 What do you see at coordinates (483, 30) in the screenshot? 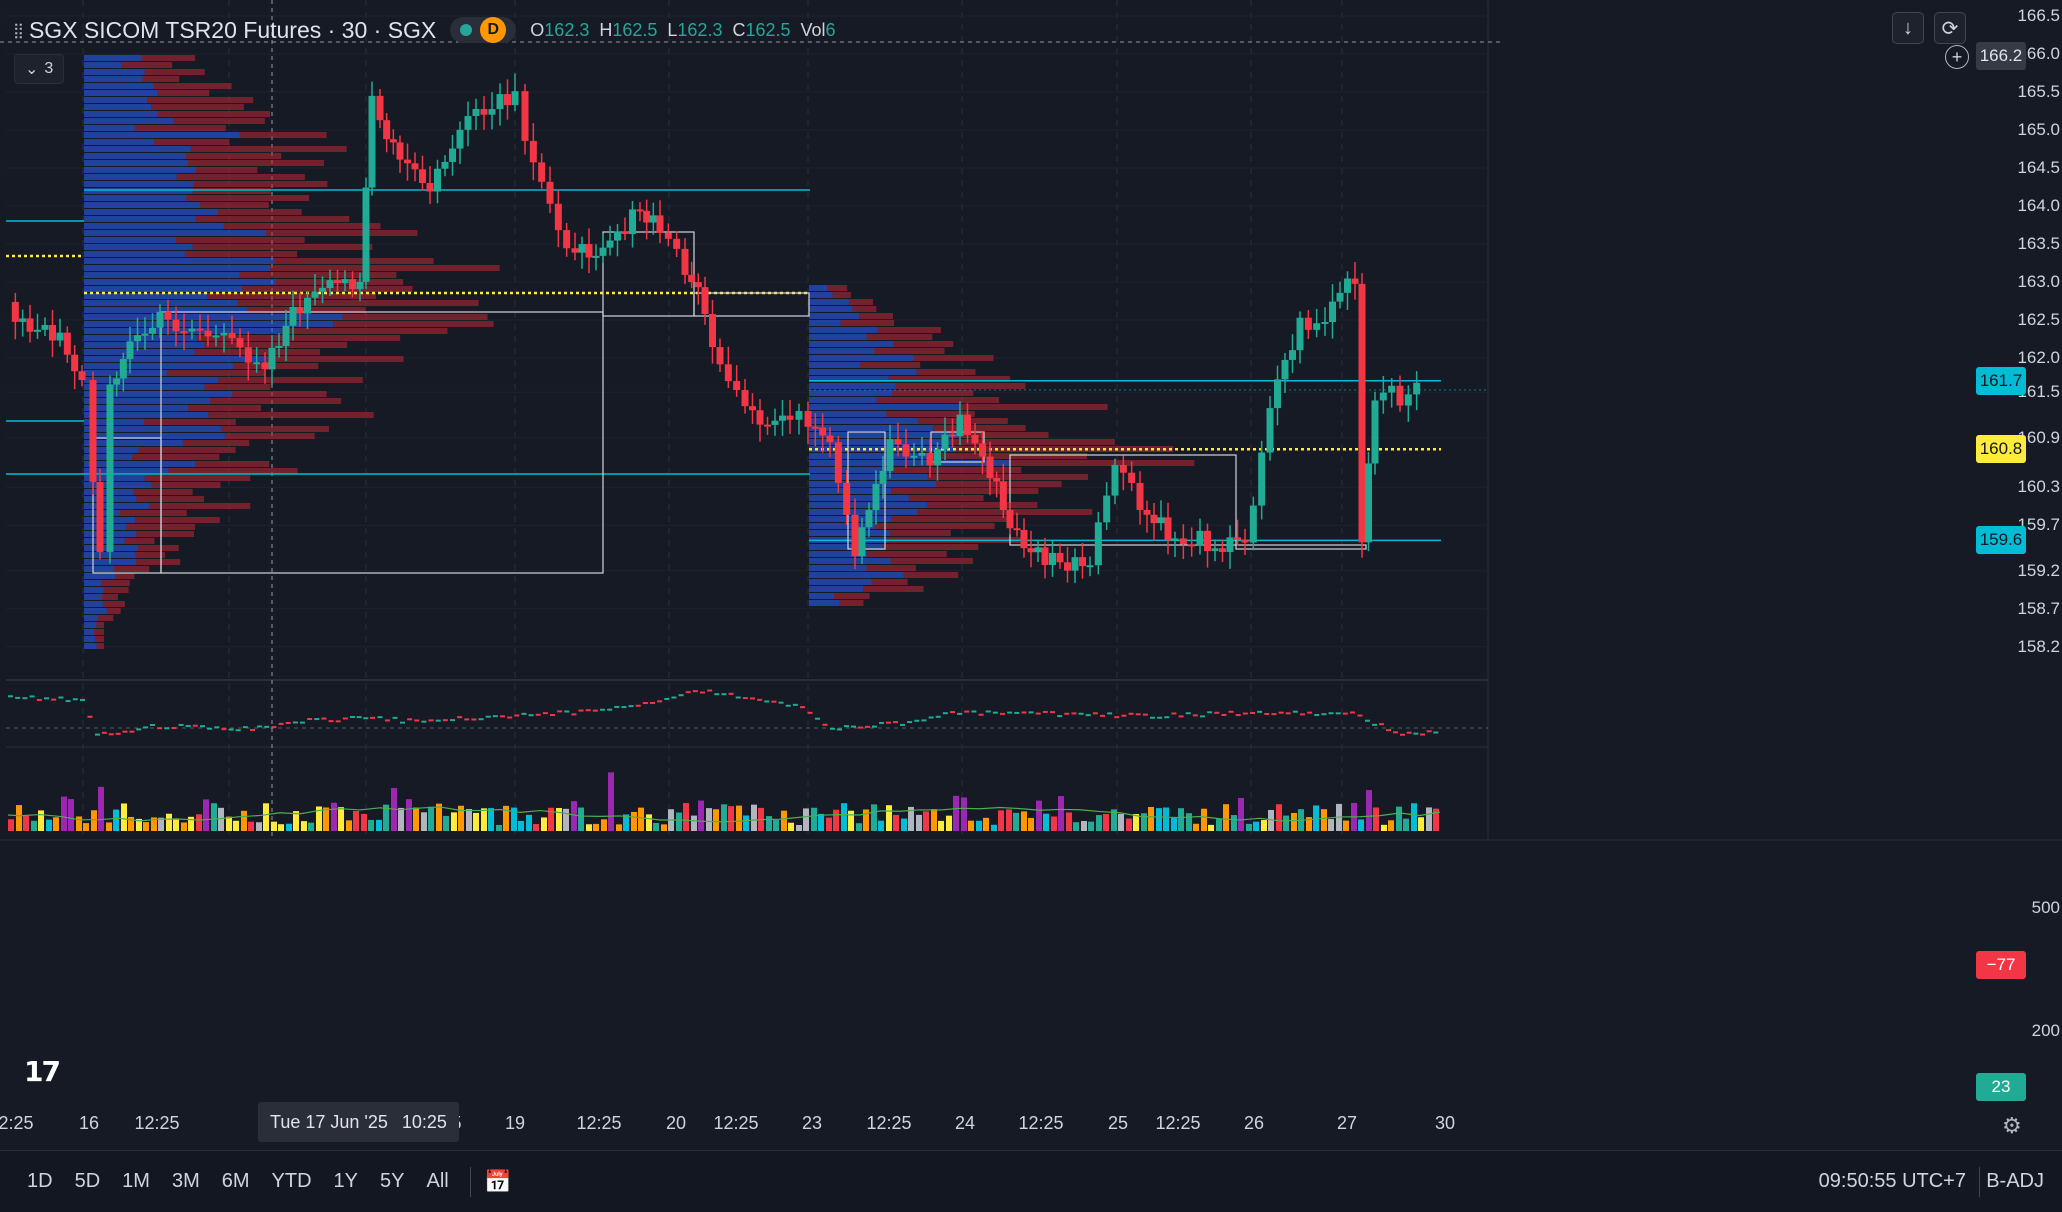
I see `market-status-pill: D` at bounding box center [483, 30].